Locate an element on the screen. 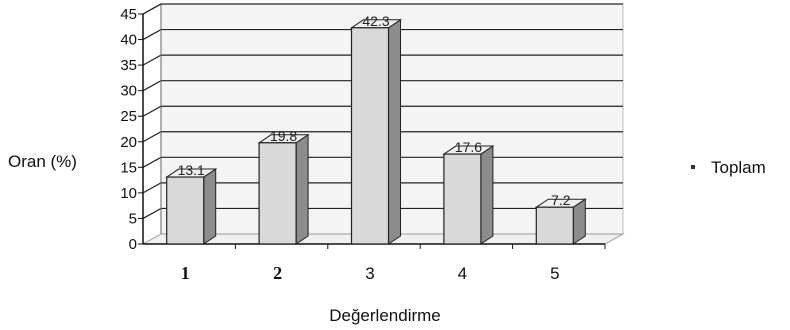 The height and width of the screenshot is (330, 790). bar-3: 42.3 is located at coordinates (385, 131).